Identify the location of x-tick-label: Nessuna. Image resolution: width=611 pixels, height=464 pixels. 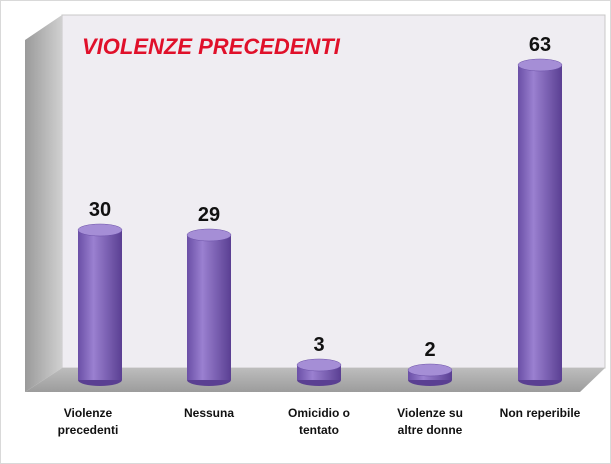
(209, 413).